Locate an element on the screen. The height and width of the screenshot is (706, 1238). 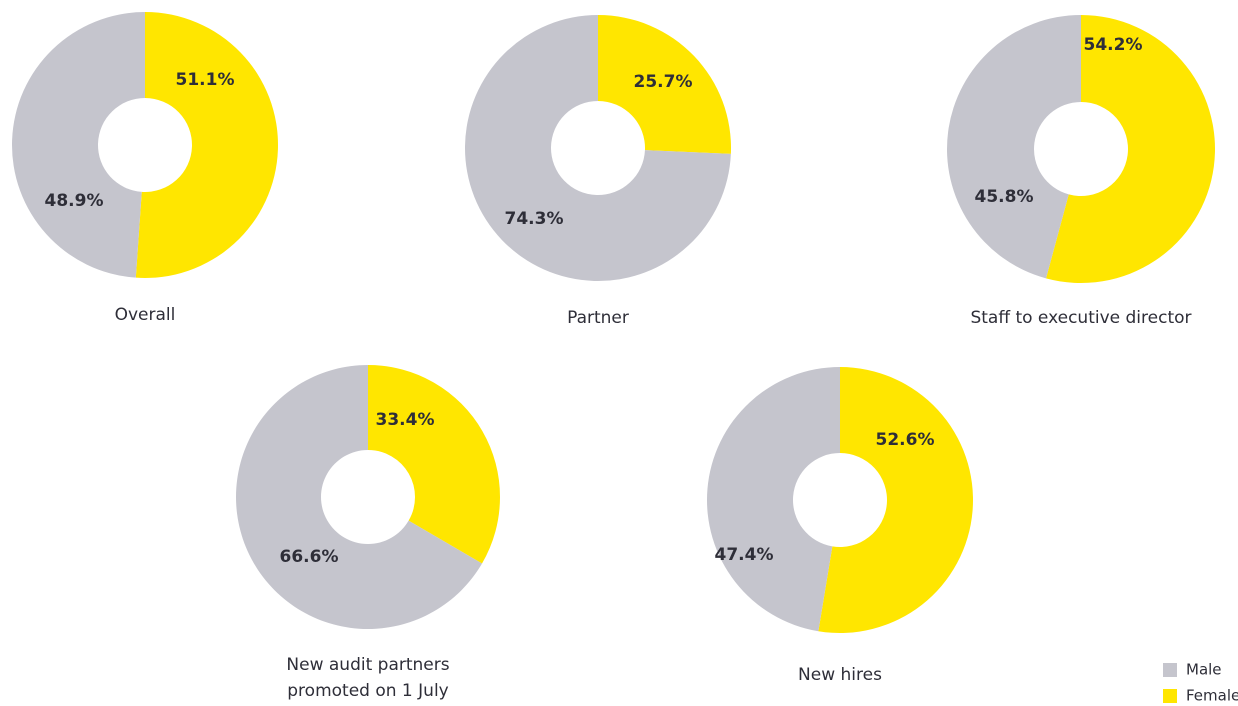
value-label: 25.7% is located at coordinates (663, 82).